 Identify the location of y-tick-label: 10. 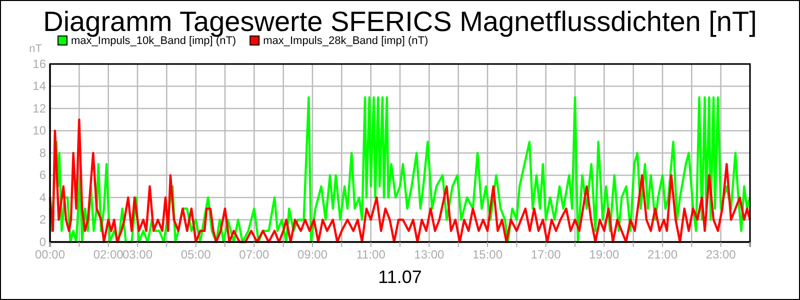
(39, 131).